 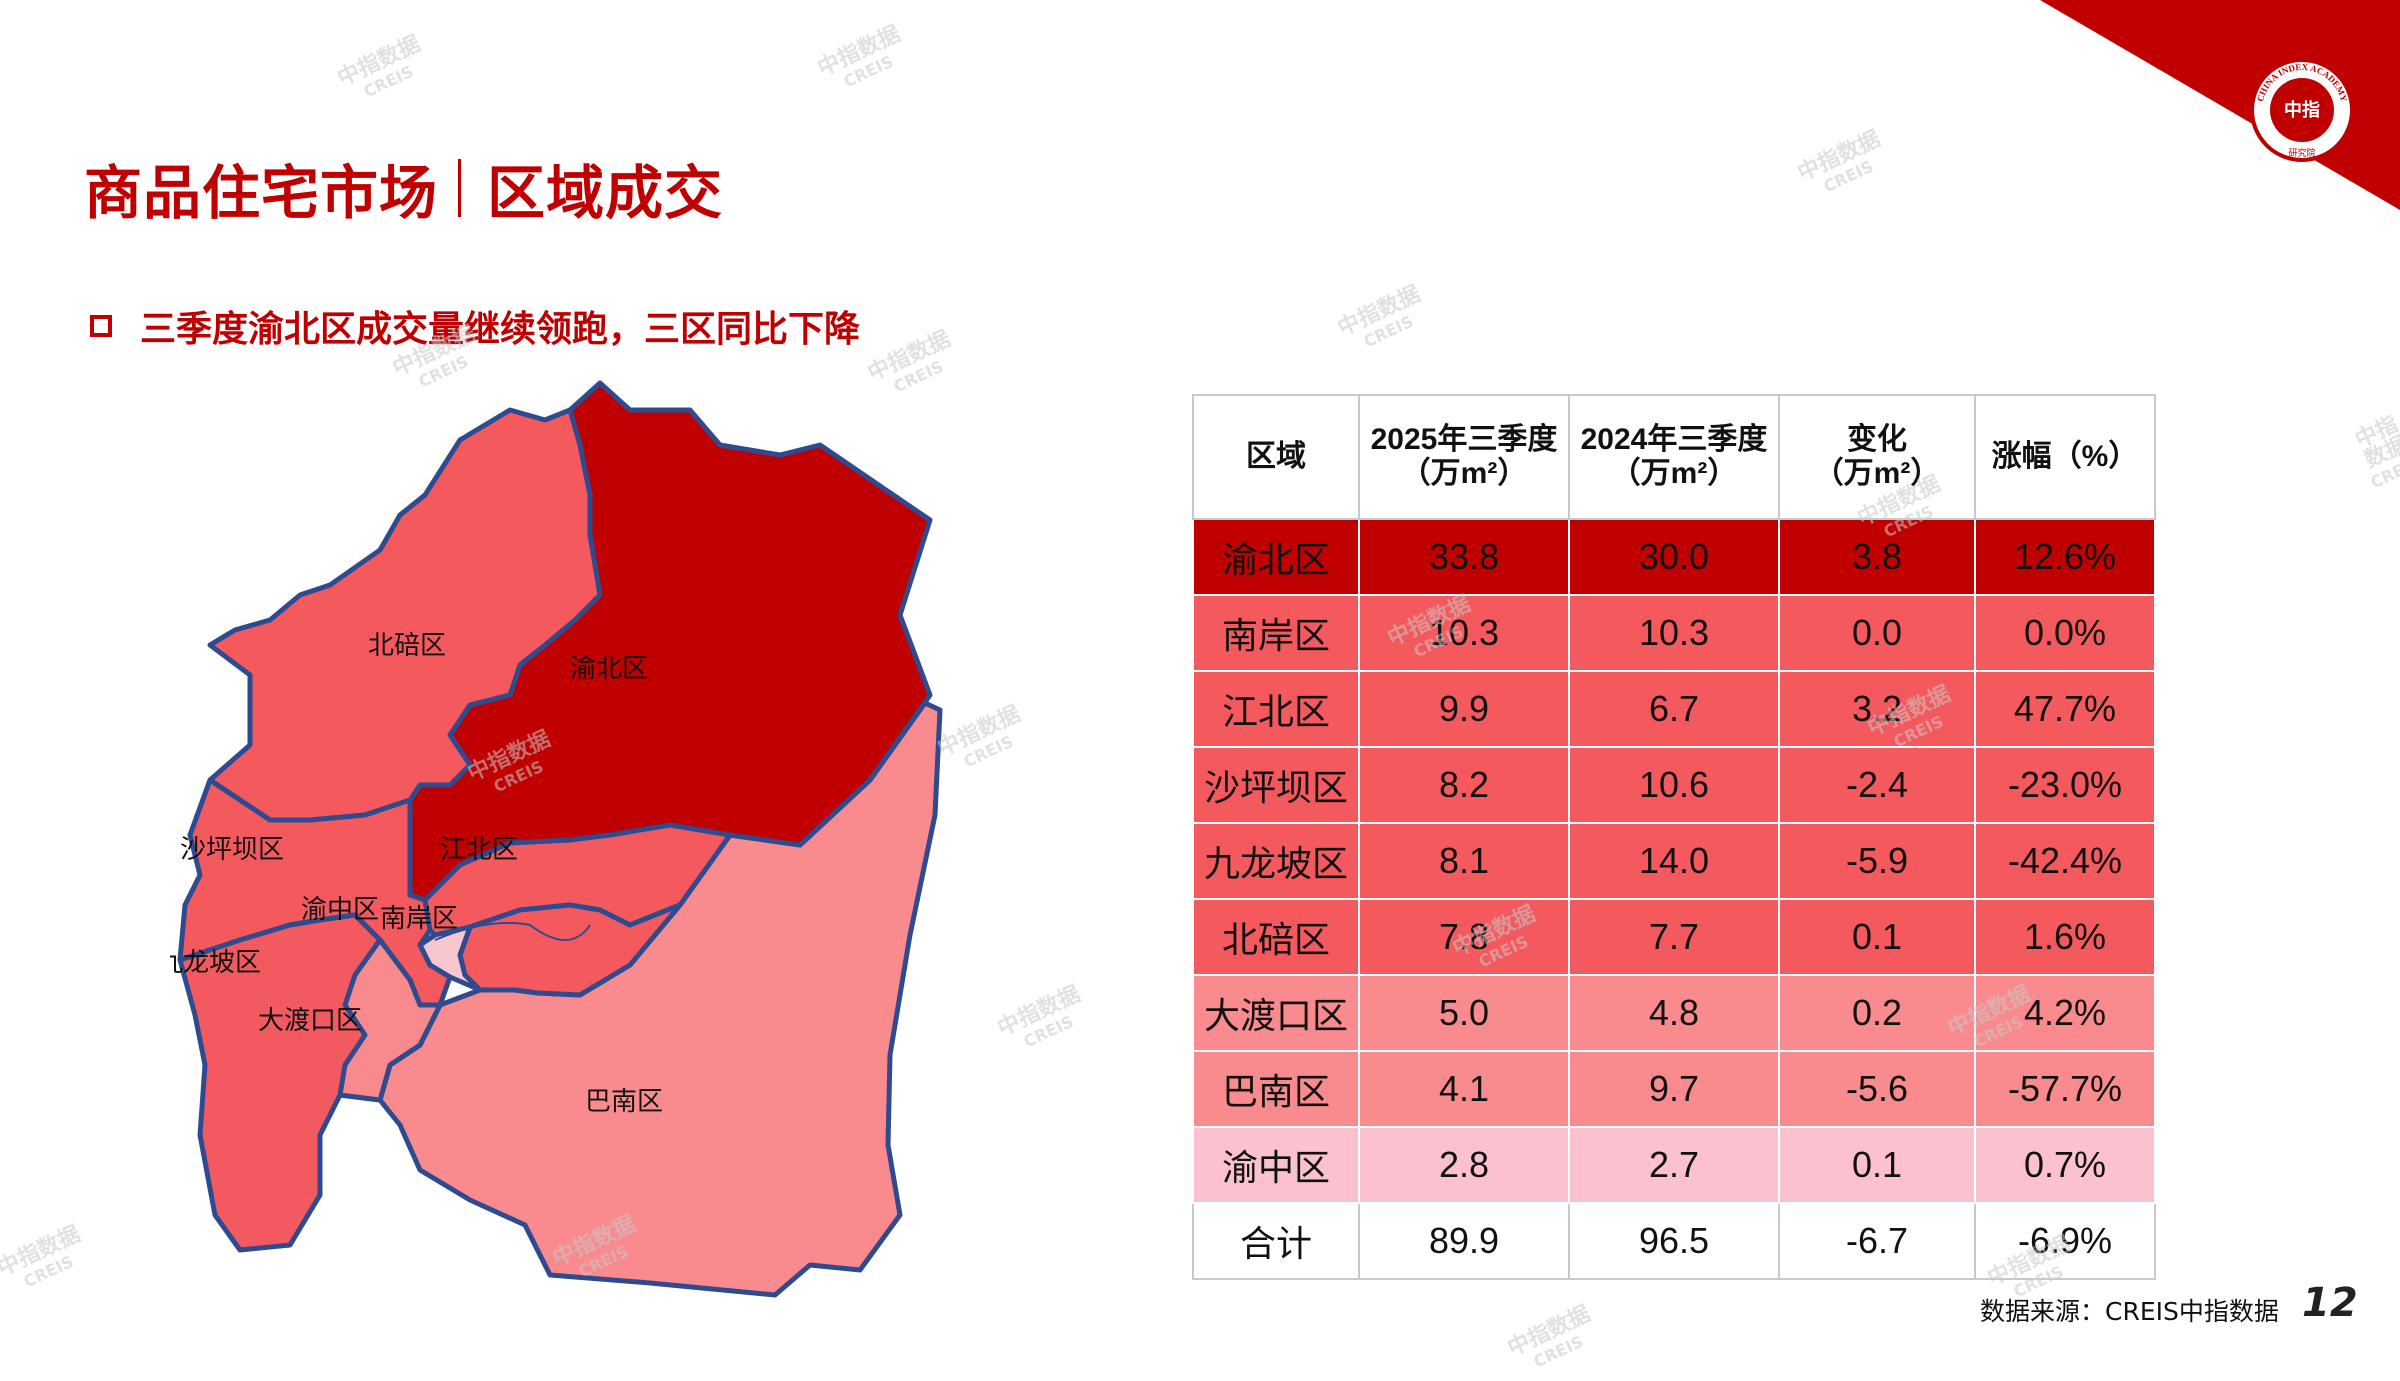 I want to click on table-cell-district: 渝中区, so click(x=1276, y=1165).